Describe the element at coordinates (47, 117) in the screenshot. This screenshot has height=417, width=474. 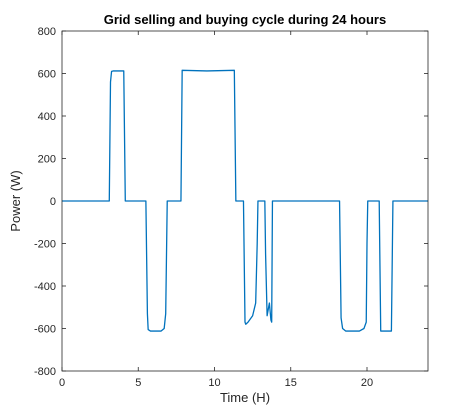
I see `y-tick-label: 400` at that location.